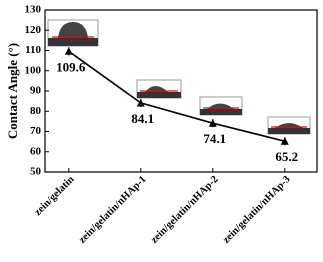 This screenshot has width=323, height=262. Describe the element at coordinates (185, 210) in the screenshot. I see `x-tick-label: zein/gelatin/nHAp-2` at that location.